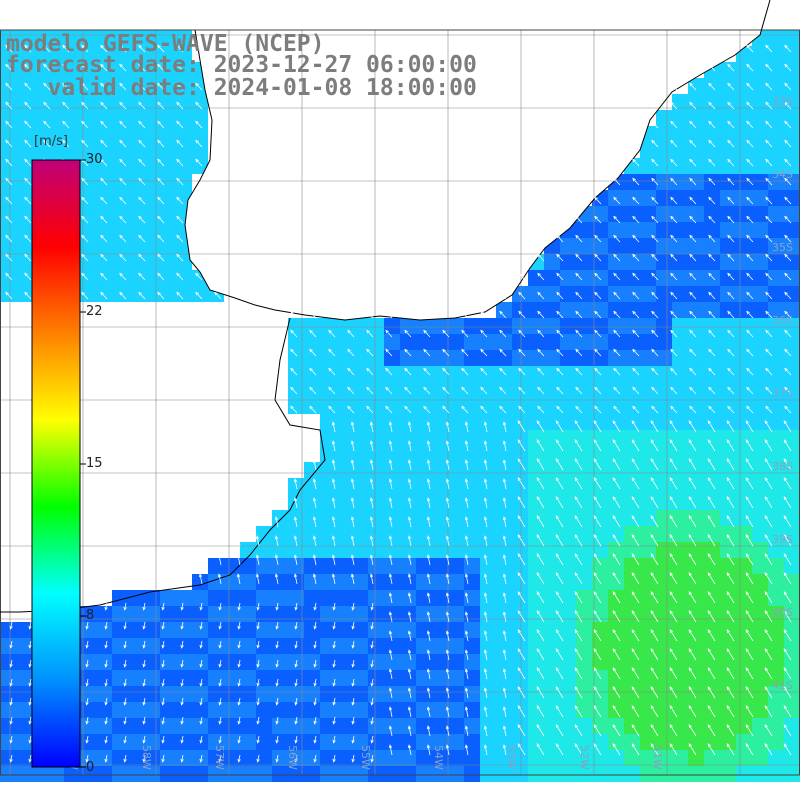 The height and width of the screenshot is (804, 800). What do you see at coordinates (56, 463) in the screenshot?
I see `colorbar-ramp` at bounding box center [56, 463].